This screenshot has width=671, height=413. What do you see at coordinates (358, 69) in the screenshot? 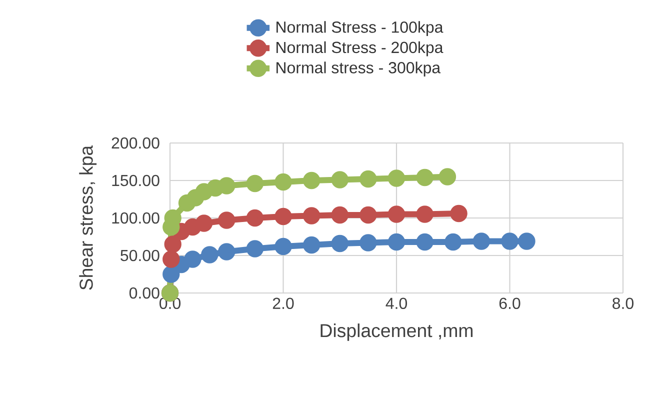
I see `legend-label: Normal stress - 300kpa` at bounding box center [358, 69].